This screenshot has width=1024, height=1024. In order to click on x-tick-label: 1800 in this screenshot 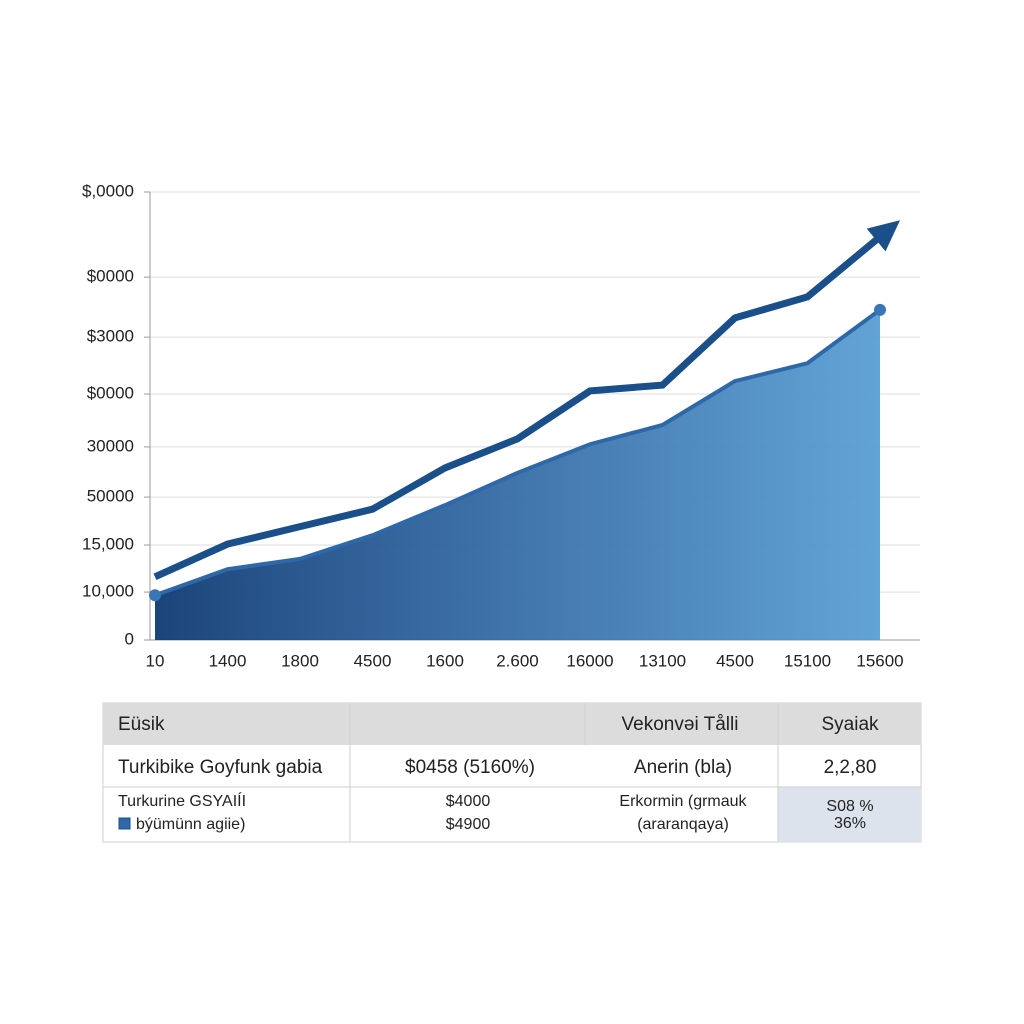, I will do `click(300, 660)`.